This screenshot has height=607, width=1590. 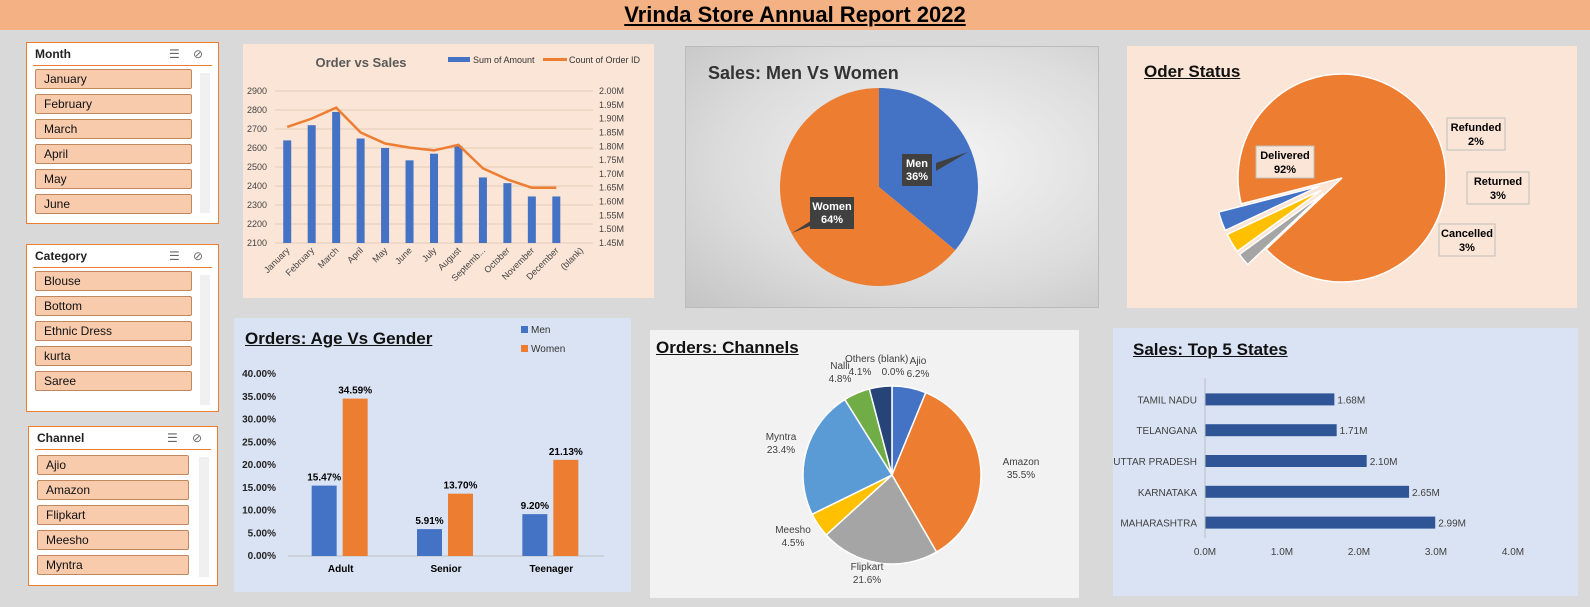 I want to click on bar-men, so click(x=535, y=535).